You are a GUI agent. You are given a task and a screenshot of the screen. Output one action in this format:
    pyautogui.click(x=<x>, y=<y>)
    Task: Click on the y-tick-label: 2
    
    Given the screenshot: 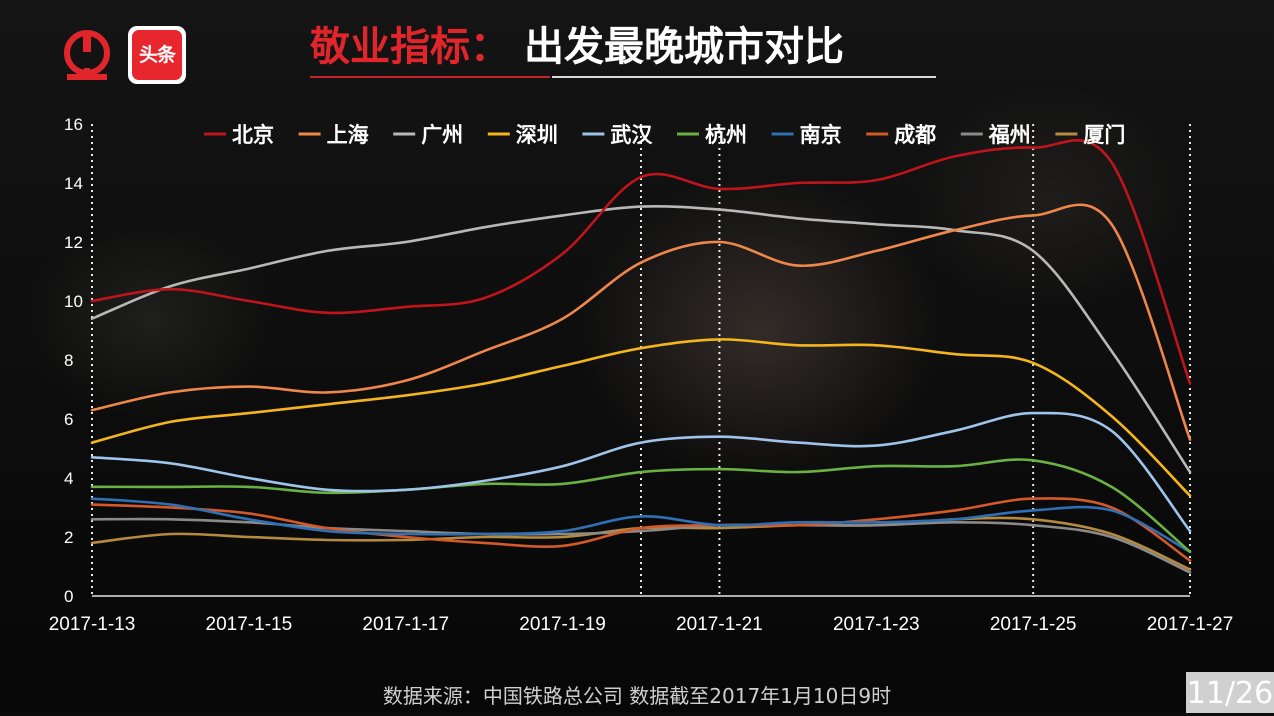 What is the action you would take?
    pyautogui.click(x=68, y=537)
    